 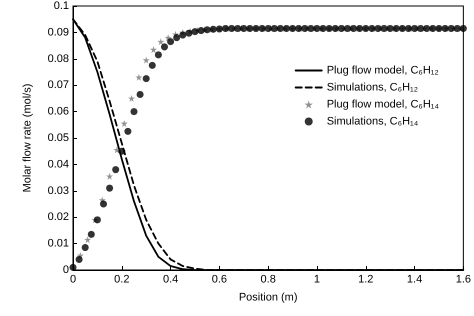 I want to click on legend-label: Simulations, C₆H₁₂, so click(x=372, y=88).